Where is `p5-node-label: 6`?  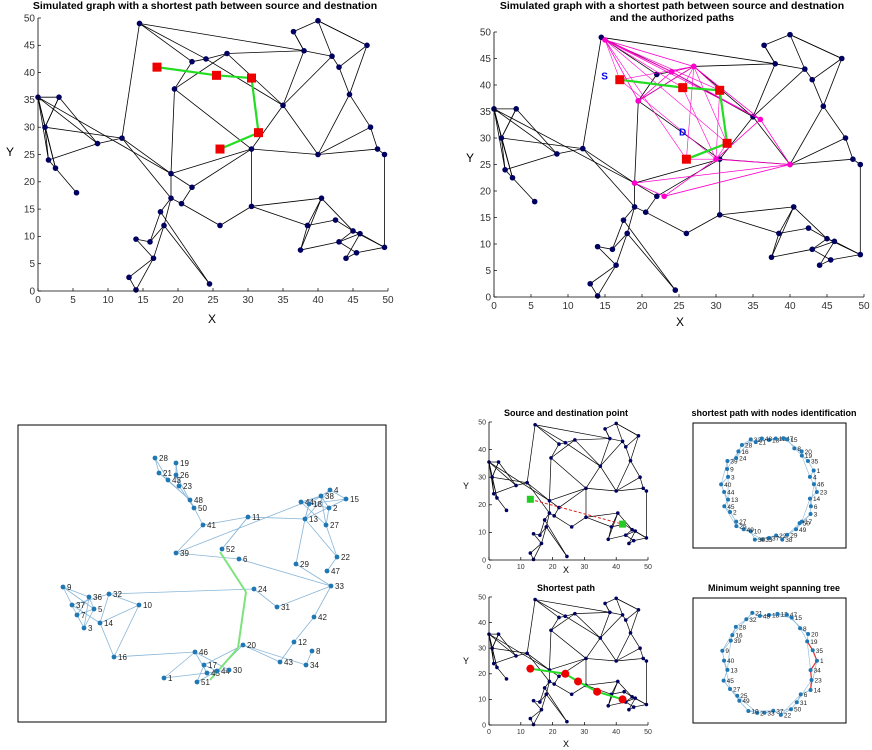 p5-node-label: 6 is located at coordinates (816, 507).